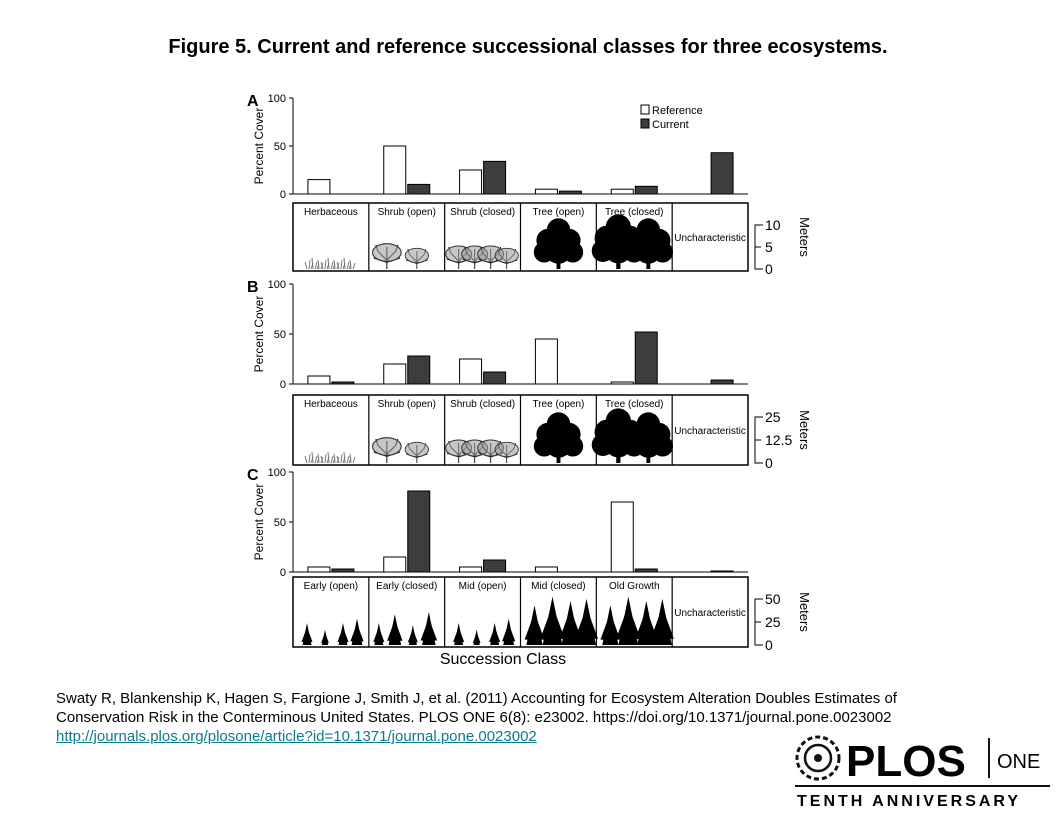  I want to click on legend-swatch-reference, so click(645, 109).